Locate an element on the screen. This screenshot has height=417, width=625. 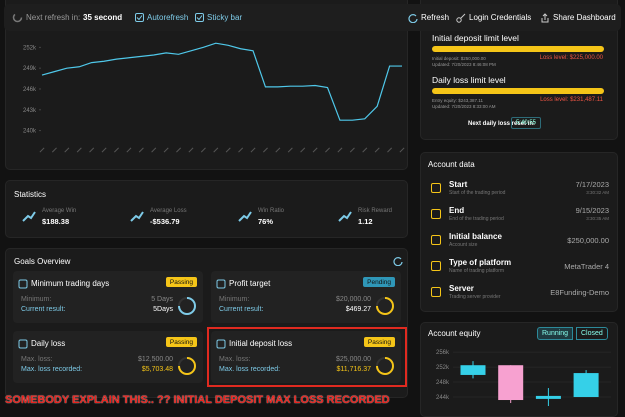
y-tick-label: 249k is located at coordinates (30, 69).